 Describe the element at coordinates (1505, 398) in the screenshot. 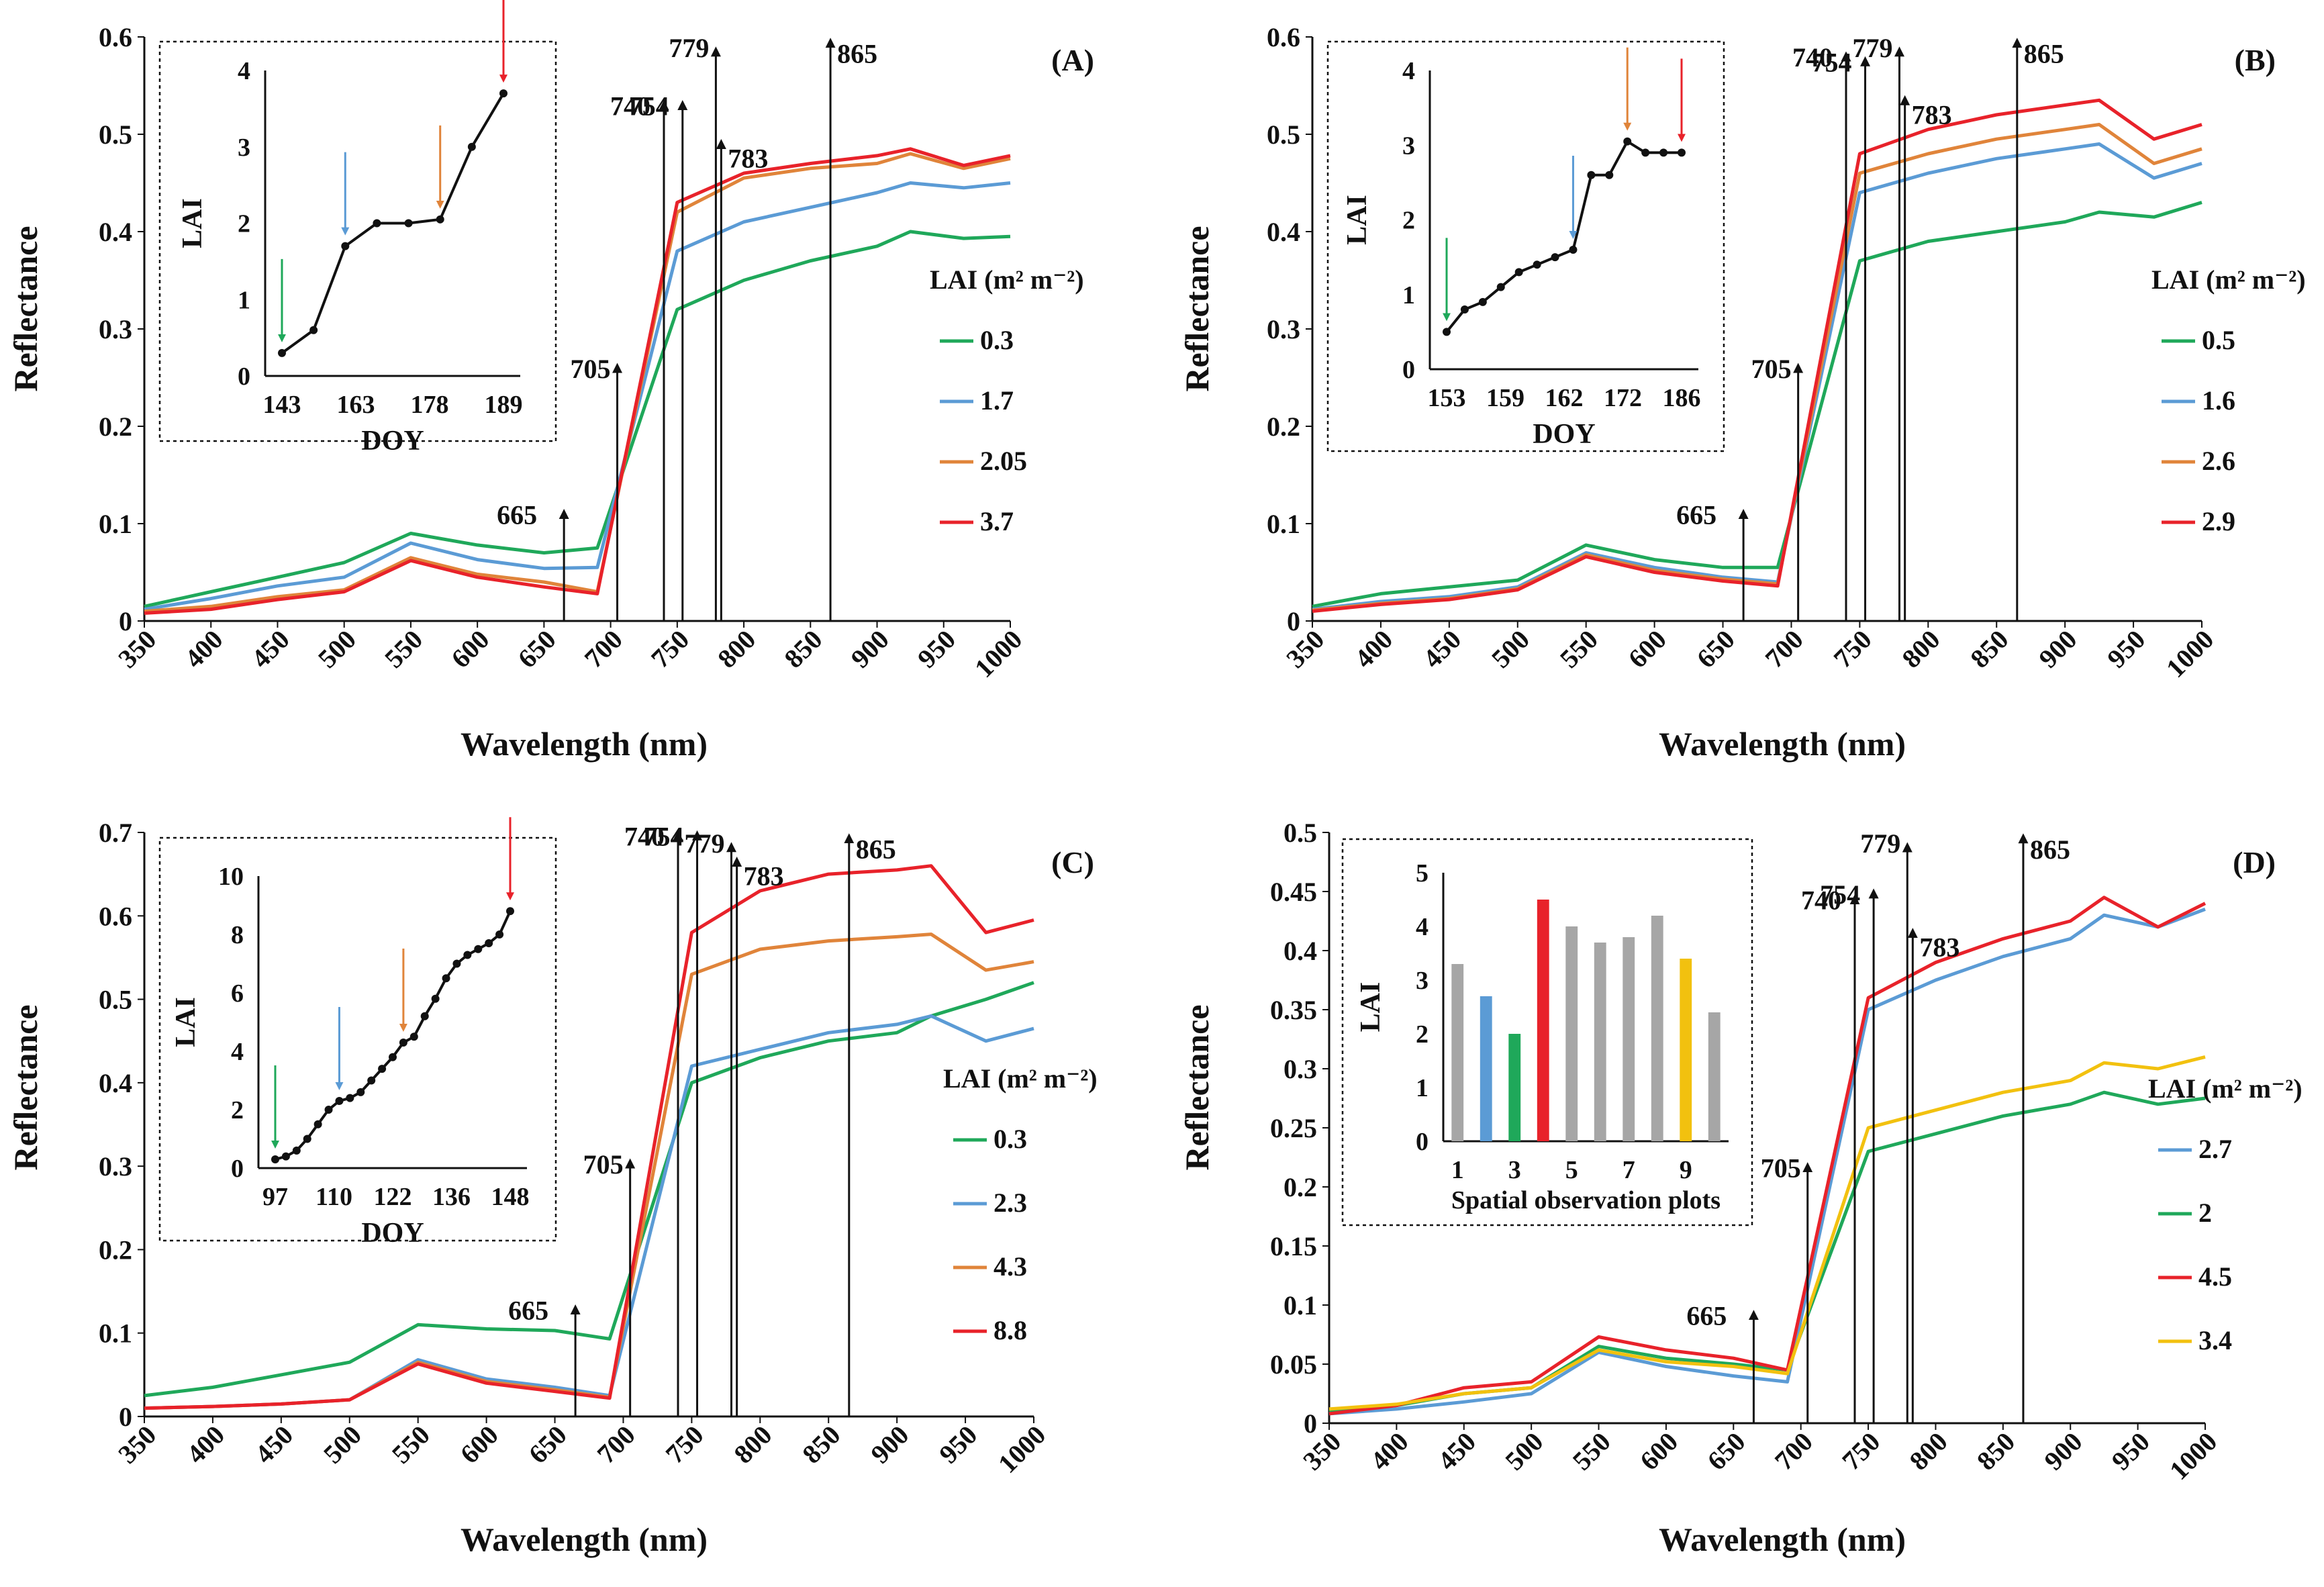

I see `inset-x-tick-label: 159` at that location.